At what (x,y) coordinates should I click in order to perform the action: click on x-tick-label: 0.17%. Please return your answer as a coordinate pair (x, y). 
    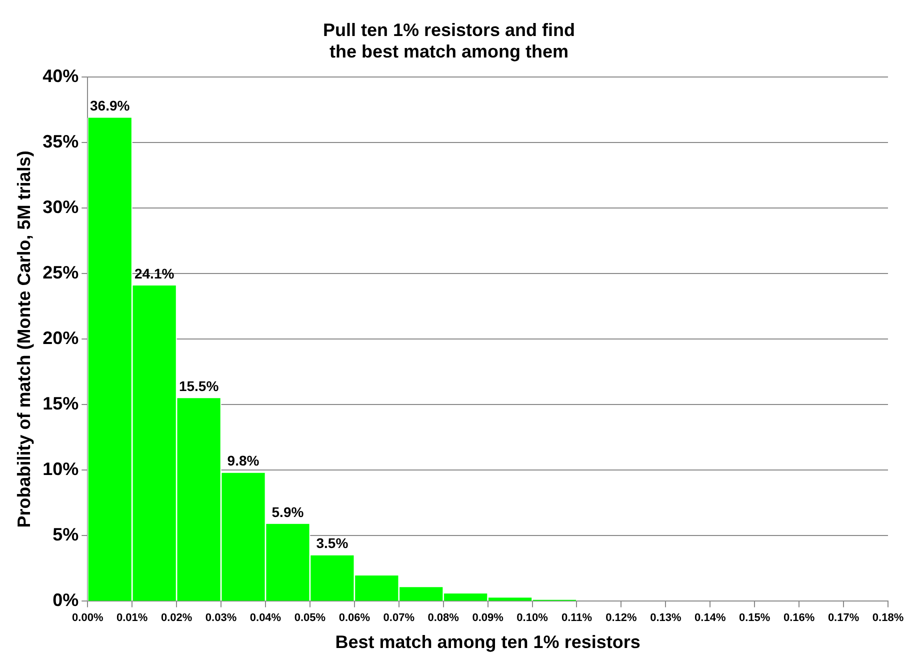
    Looking at the image, I should click on (844, 618).